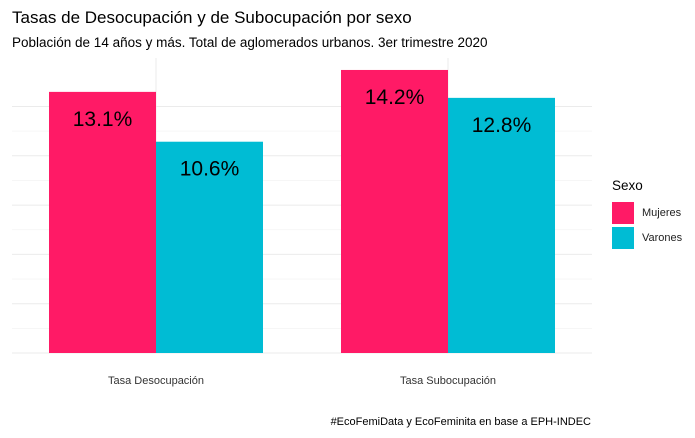  Describe the element at coordinates (156, 381) in the screenshot. I see `x-tick-label-1: Tasa Desocupación` at that location.